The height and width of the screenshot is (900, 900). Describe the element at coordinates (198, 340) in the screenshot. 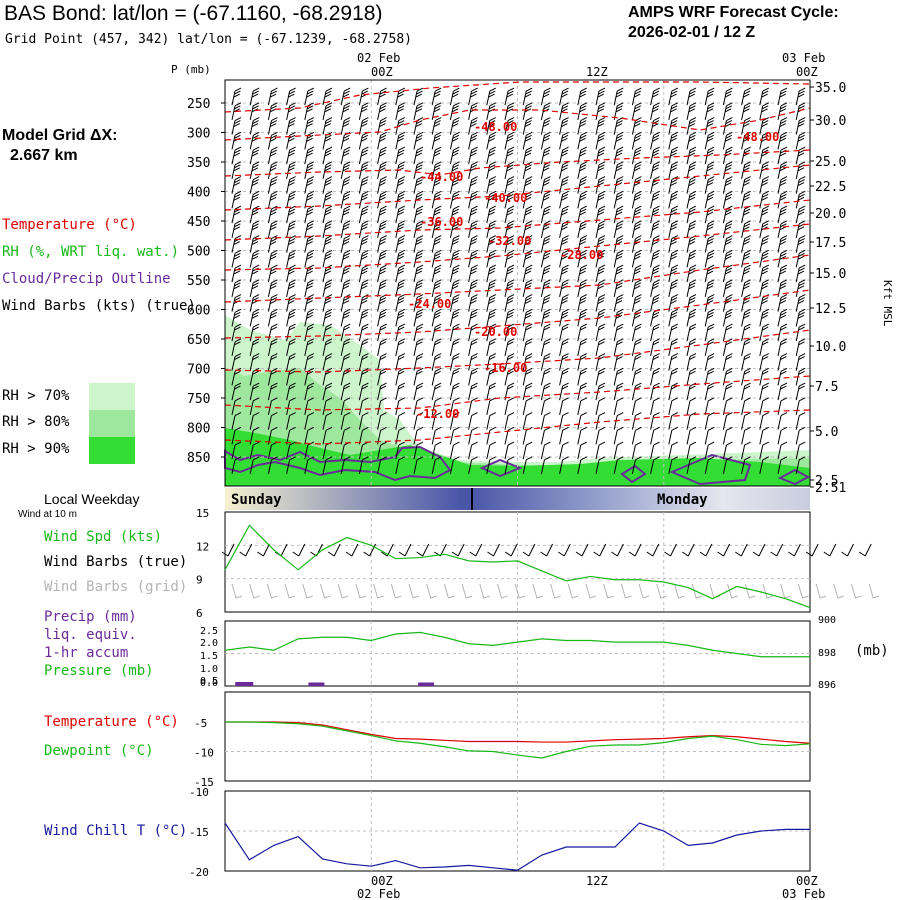

I see `pressure-tick-label: 650` at that location.